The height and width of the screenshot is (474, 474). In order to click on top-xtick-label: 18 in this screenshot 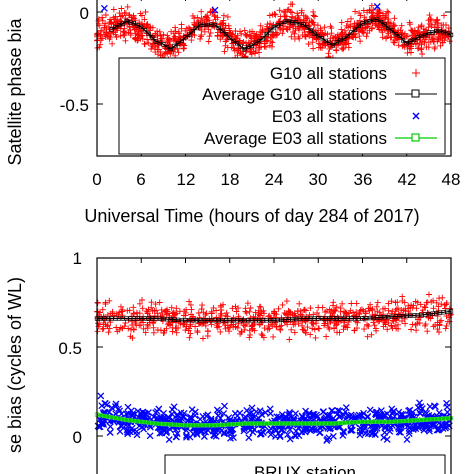, I will do `click(230, 179)`.